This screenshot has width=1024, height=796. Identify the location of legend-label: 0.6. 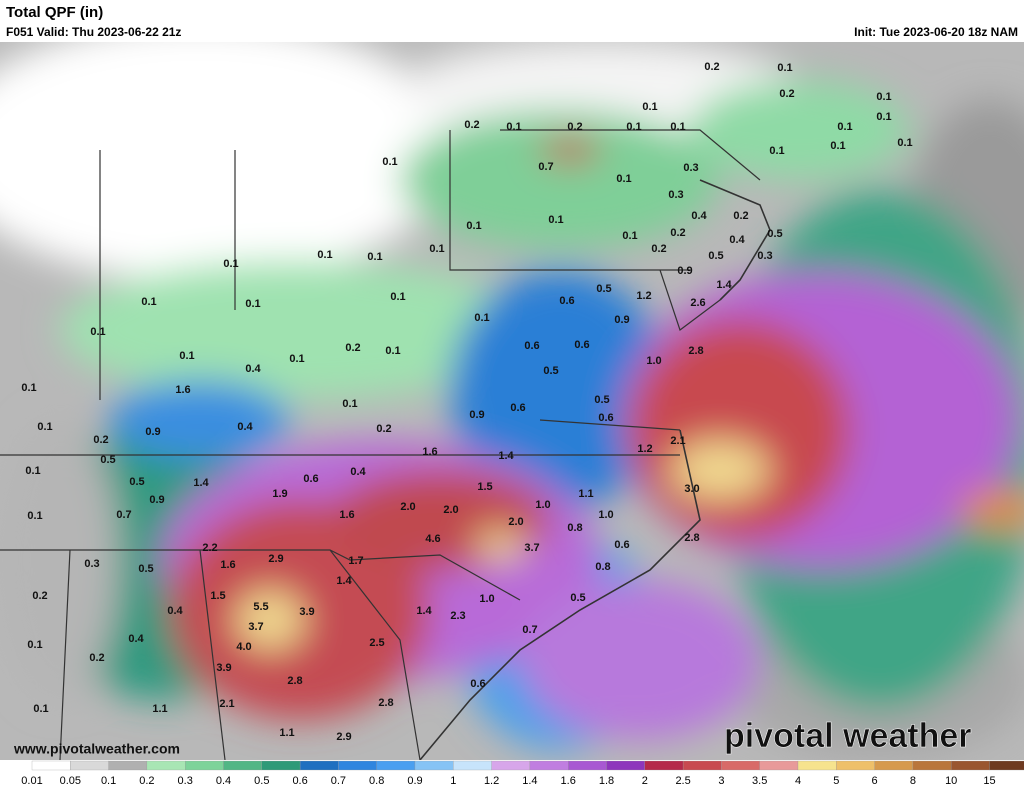
(299, 781).